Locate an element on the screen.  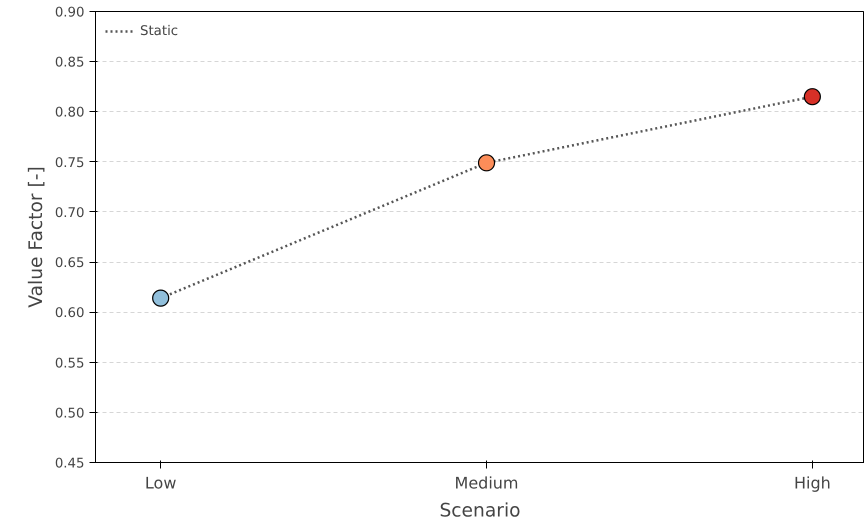
y-tick-label: 0.70 is located at coordinates (69, 213).